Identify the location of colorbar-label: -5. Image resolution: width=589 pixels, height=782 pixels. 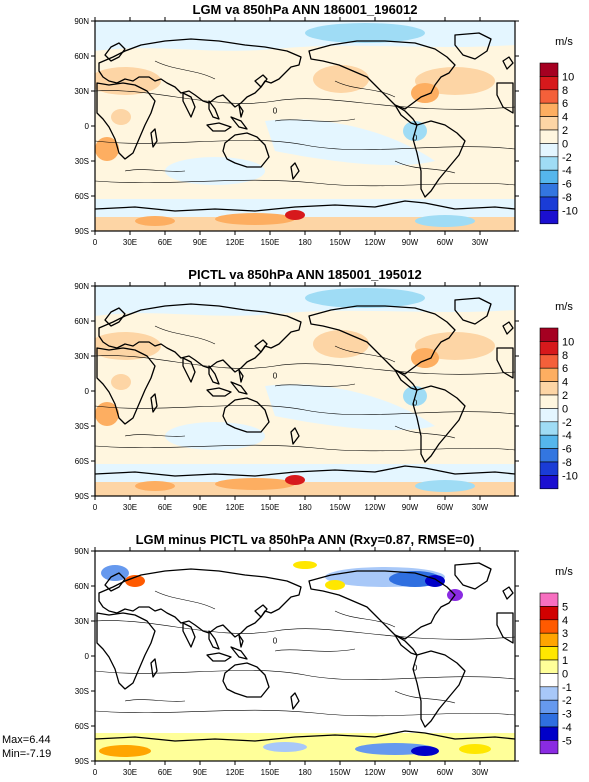
(567, 741).